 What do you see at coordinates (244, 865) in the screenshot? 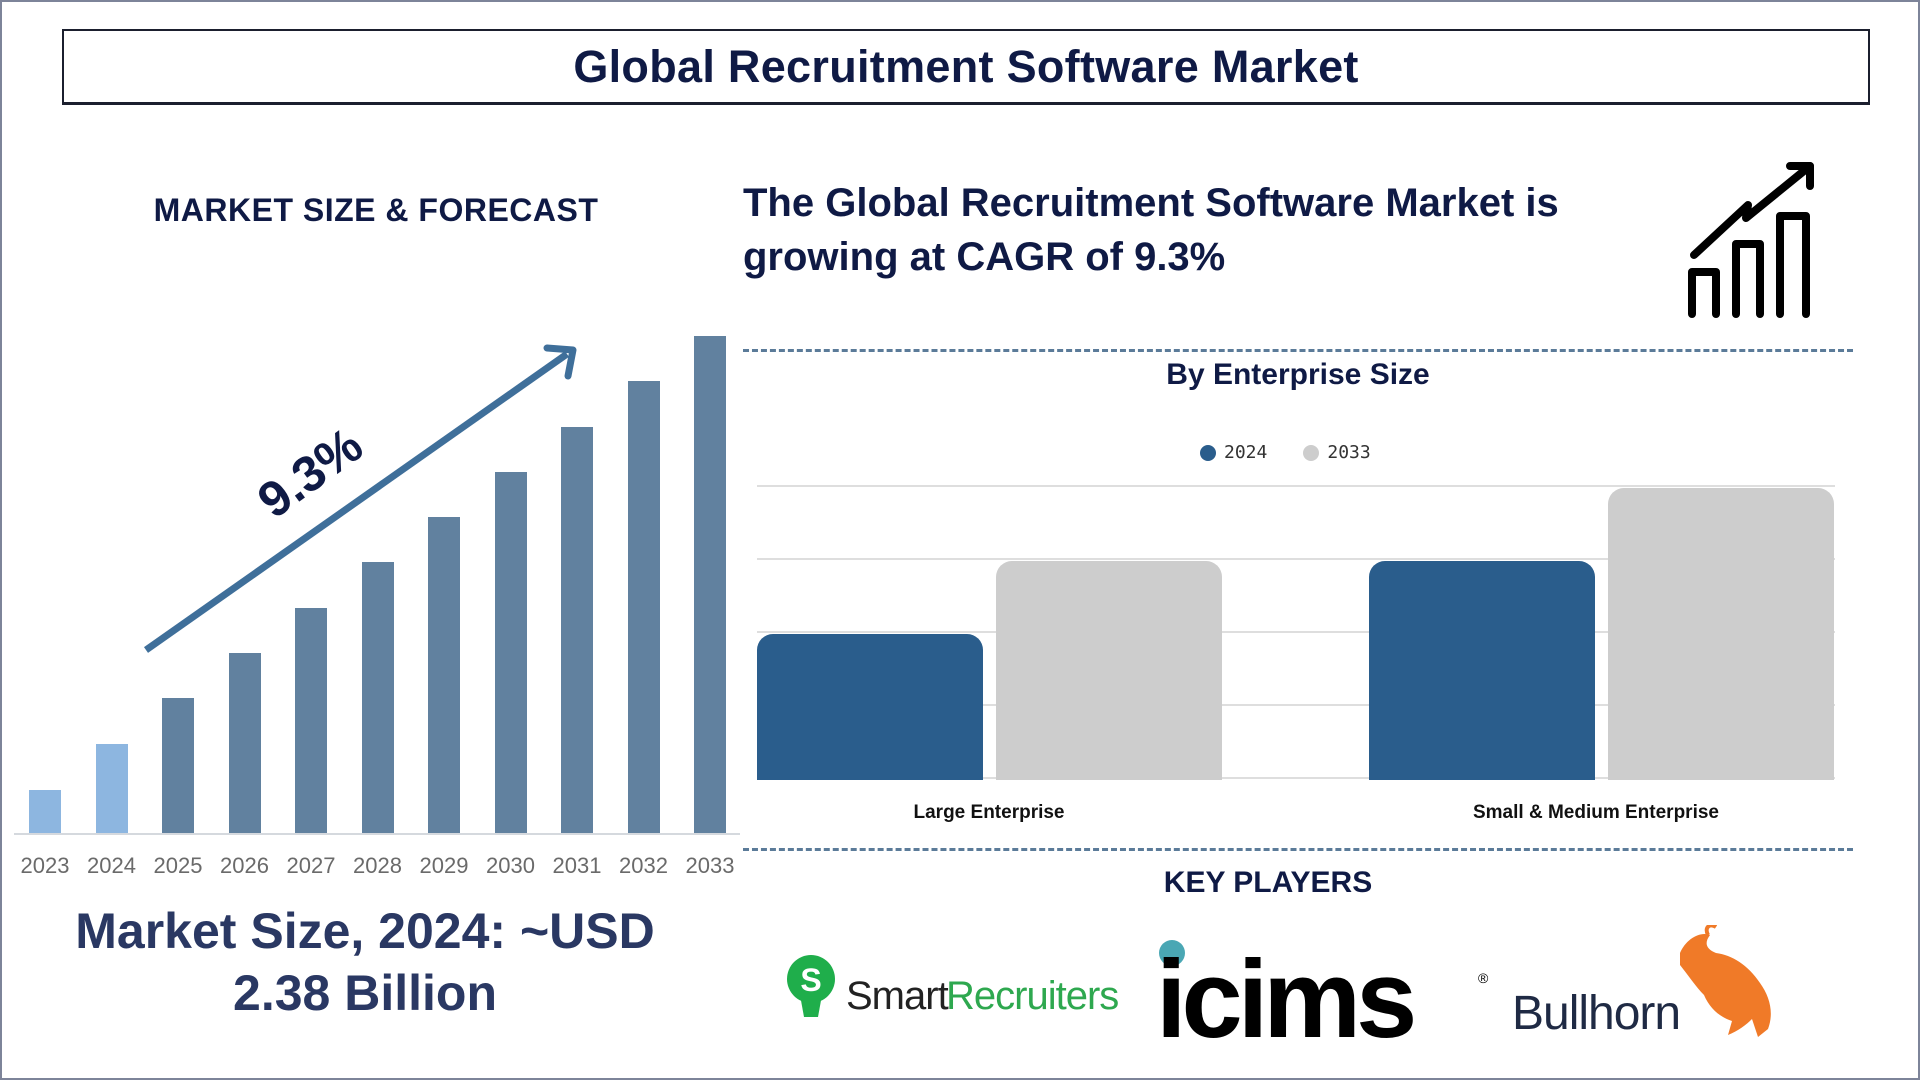
I see `x-axis-label: 2026` at bounding box center [244, 865].